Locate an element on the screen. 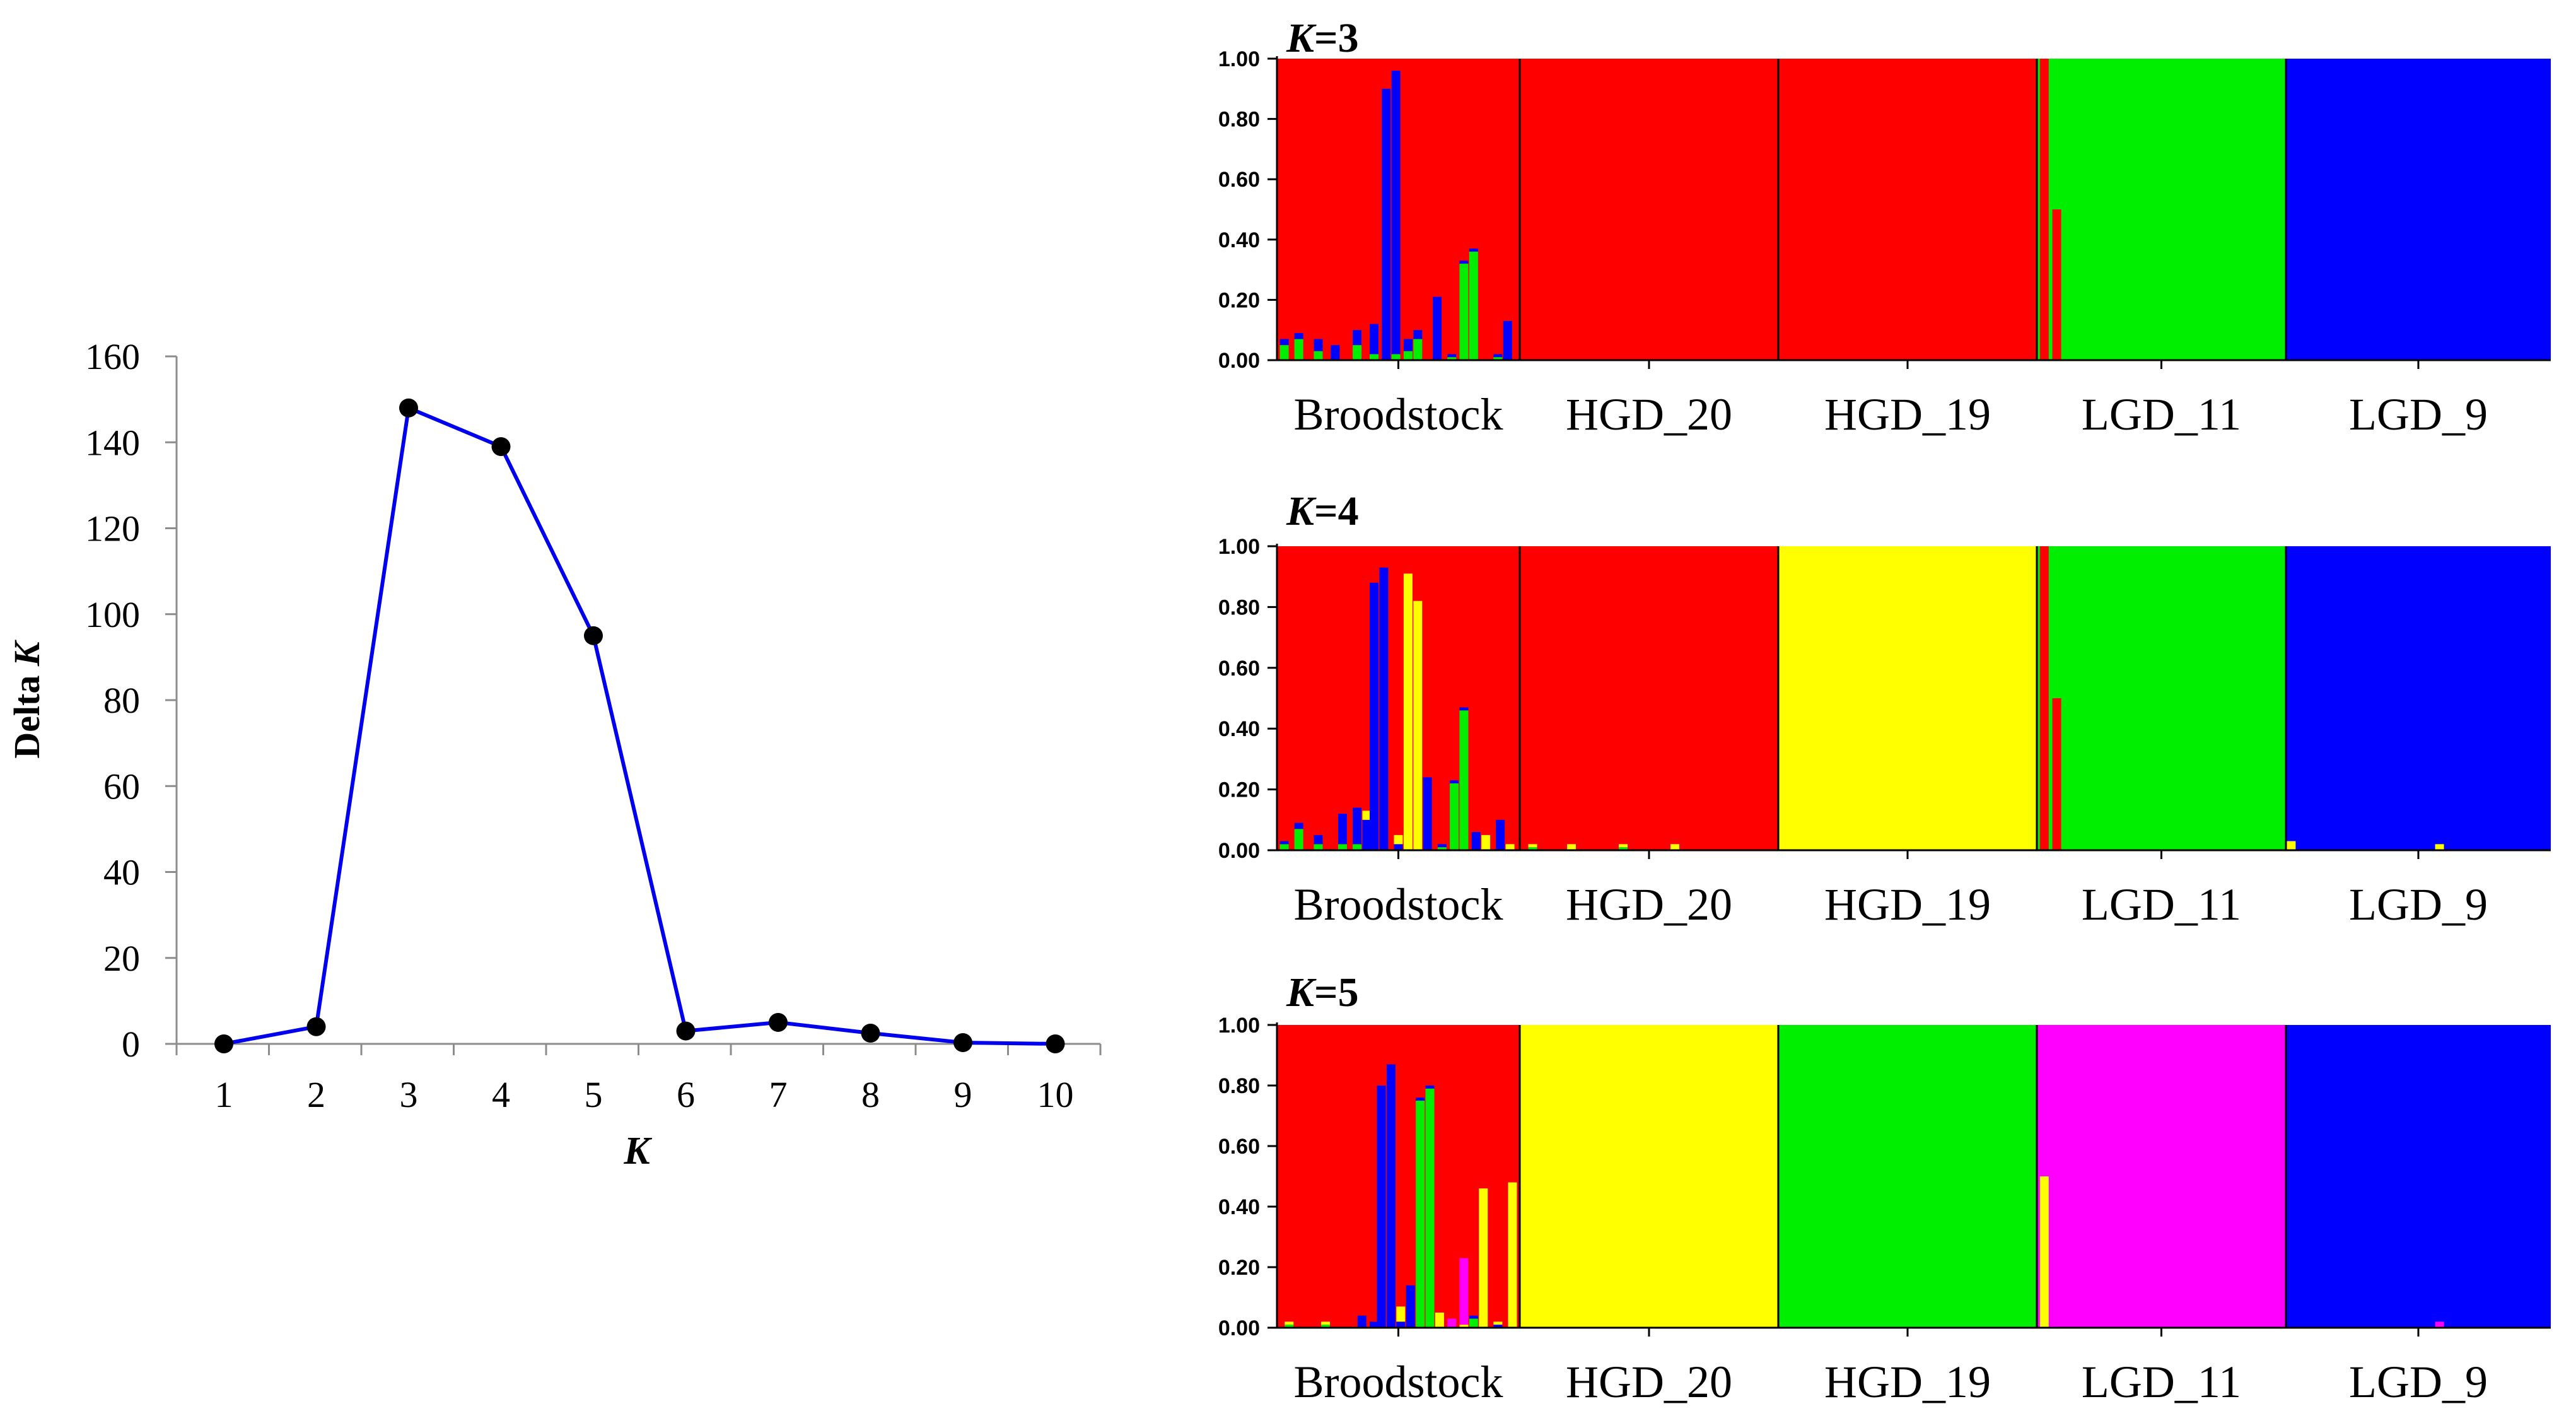 Image resolution: width=2576 pixels, height=1428 pixels. x-tick-label: 4 is located at coordinates (501, 1094).